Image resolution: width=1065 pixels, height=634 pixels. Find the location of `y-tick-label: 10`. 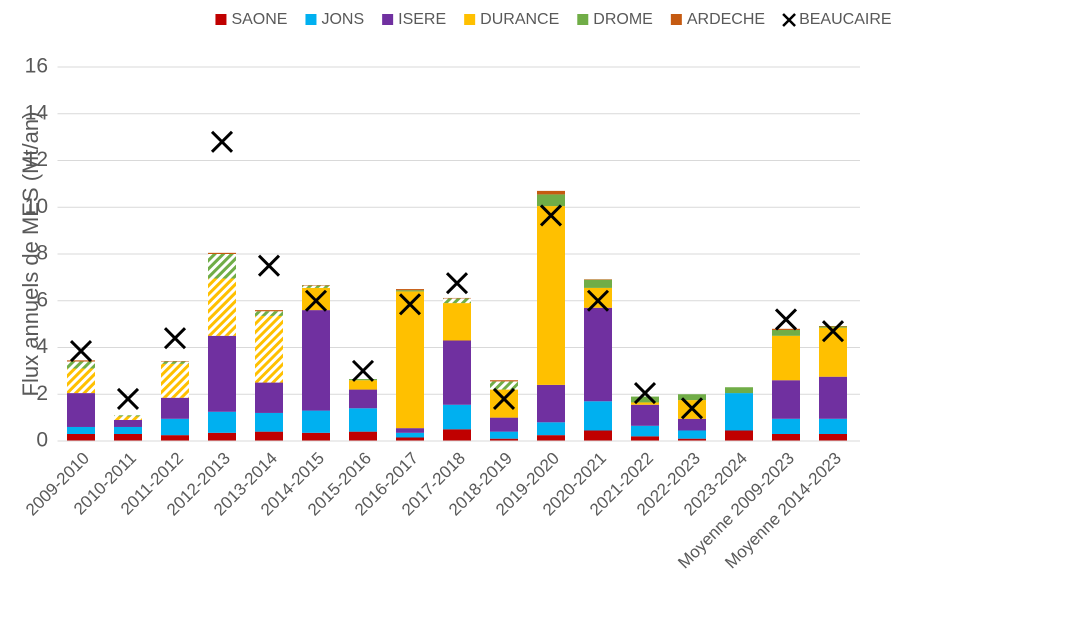

y-tick-label: 10 is located at coordinates (36, 206).